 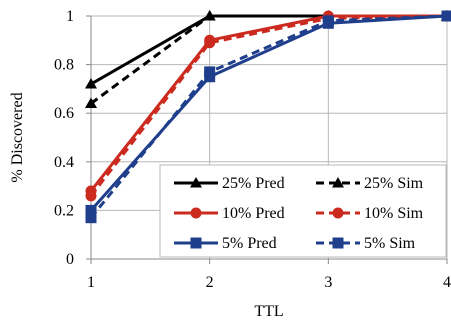 I want to click on legend-item: 10% Pred, so click(x=229, y=213).